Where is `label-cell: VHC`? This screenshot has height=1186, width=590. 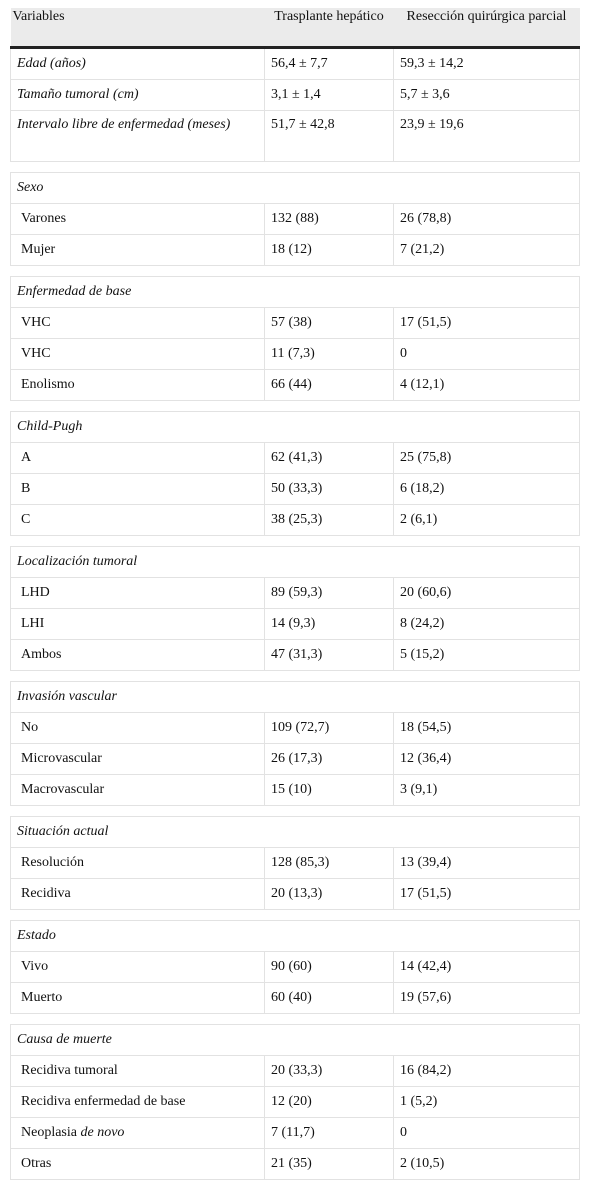
label-cell: VHC is located at coordinates (137, 323).